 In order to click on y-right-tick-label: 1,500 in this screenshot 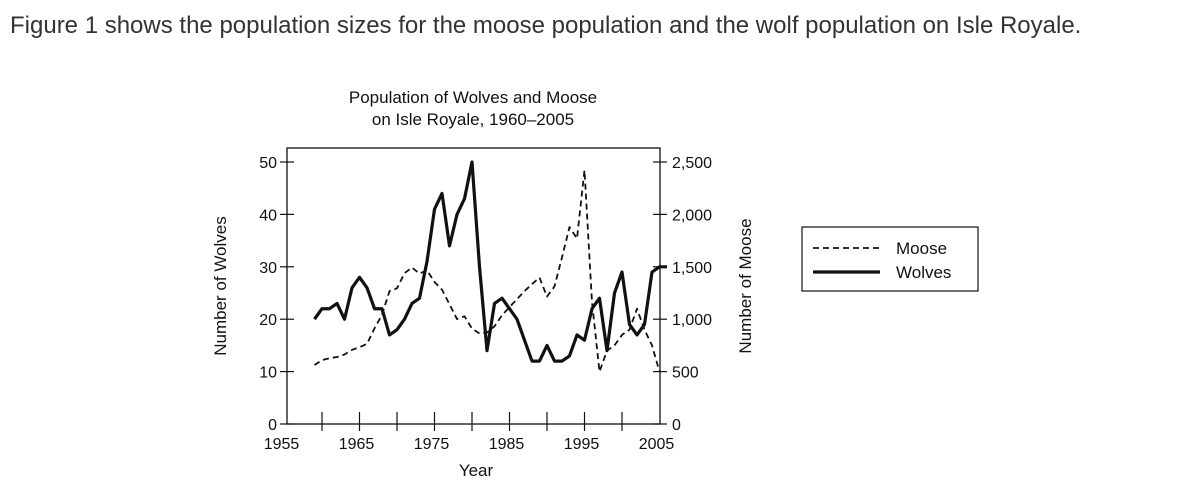, I will do `click(692, 268)`.